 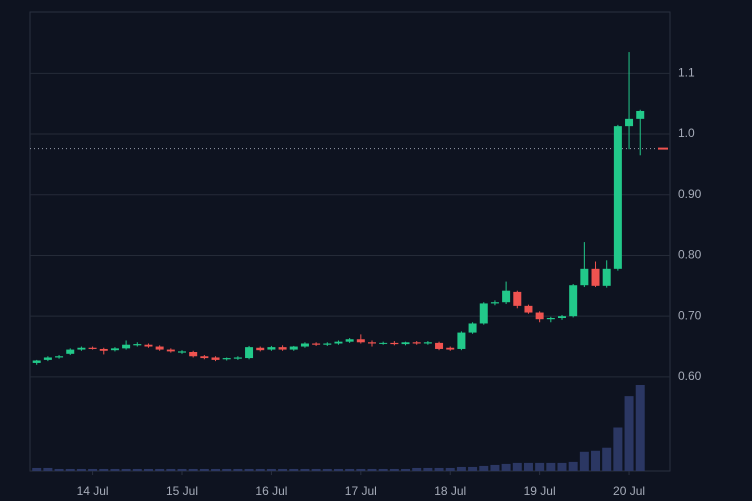 What do you see at coordinates (450, 491) in the screenshot?
I see `x-tick-label: 18 Jul` at bounding box center [450, 491].